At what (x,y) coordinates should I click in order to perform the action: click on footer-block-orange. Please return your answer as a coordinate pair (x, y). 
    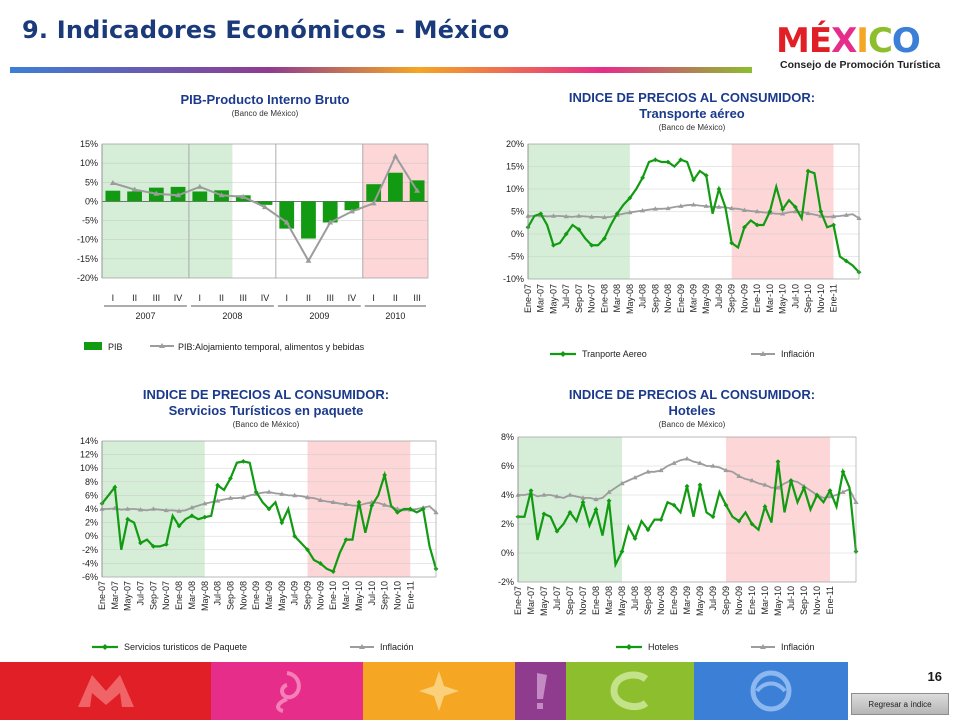
    Looking at the image, I should click on (439, 691).